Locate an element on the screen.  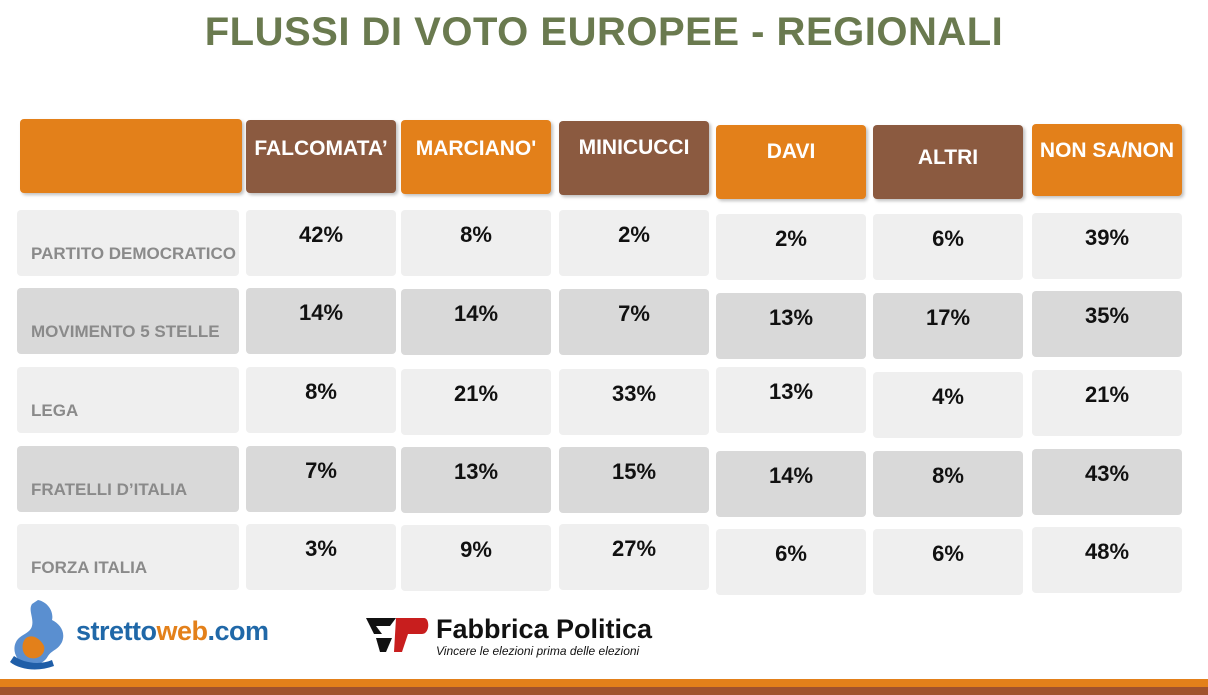
column-header-4: DAVI is located at coordinates (791, 162).